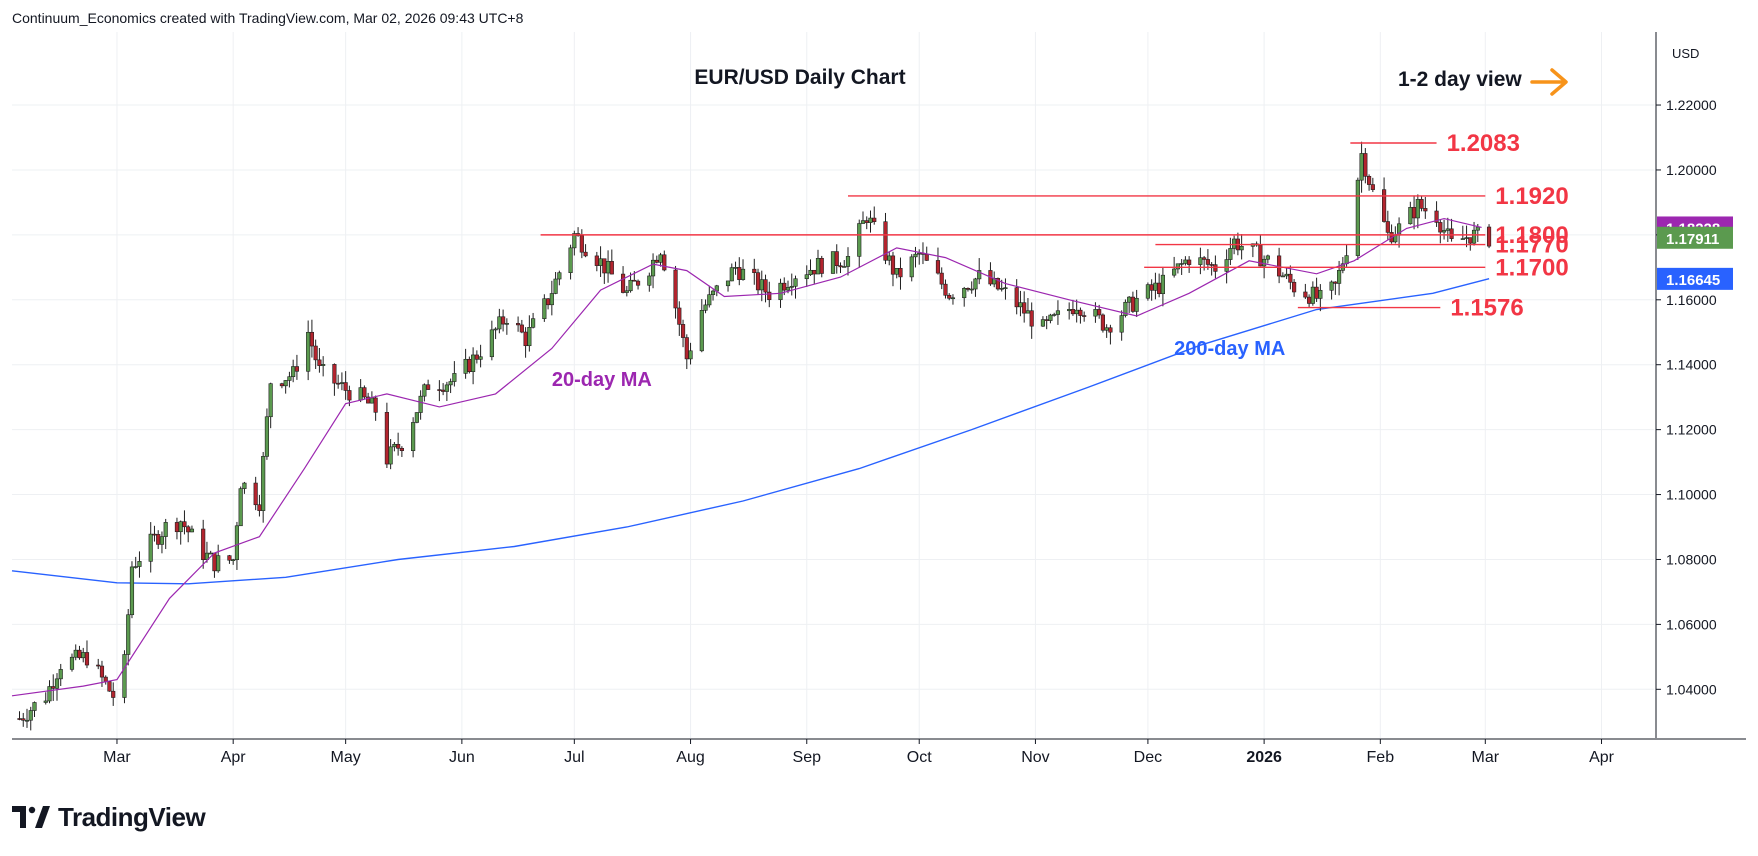  What do you see at coordinates (1483, 143) in the screenshot?
I see `level-label-0: 1.2083` at bounding box center [1483, 143].